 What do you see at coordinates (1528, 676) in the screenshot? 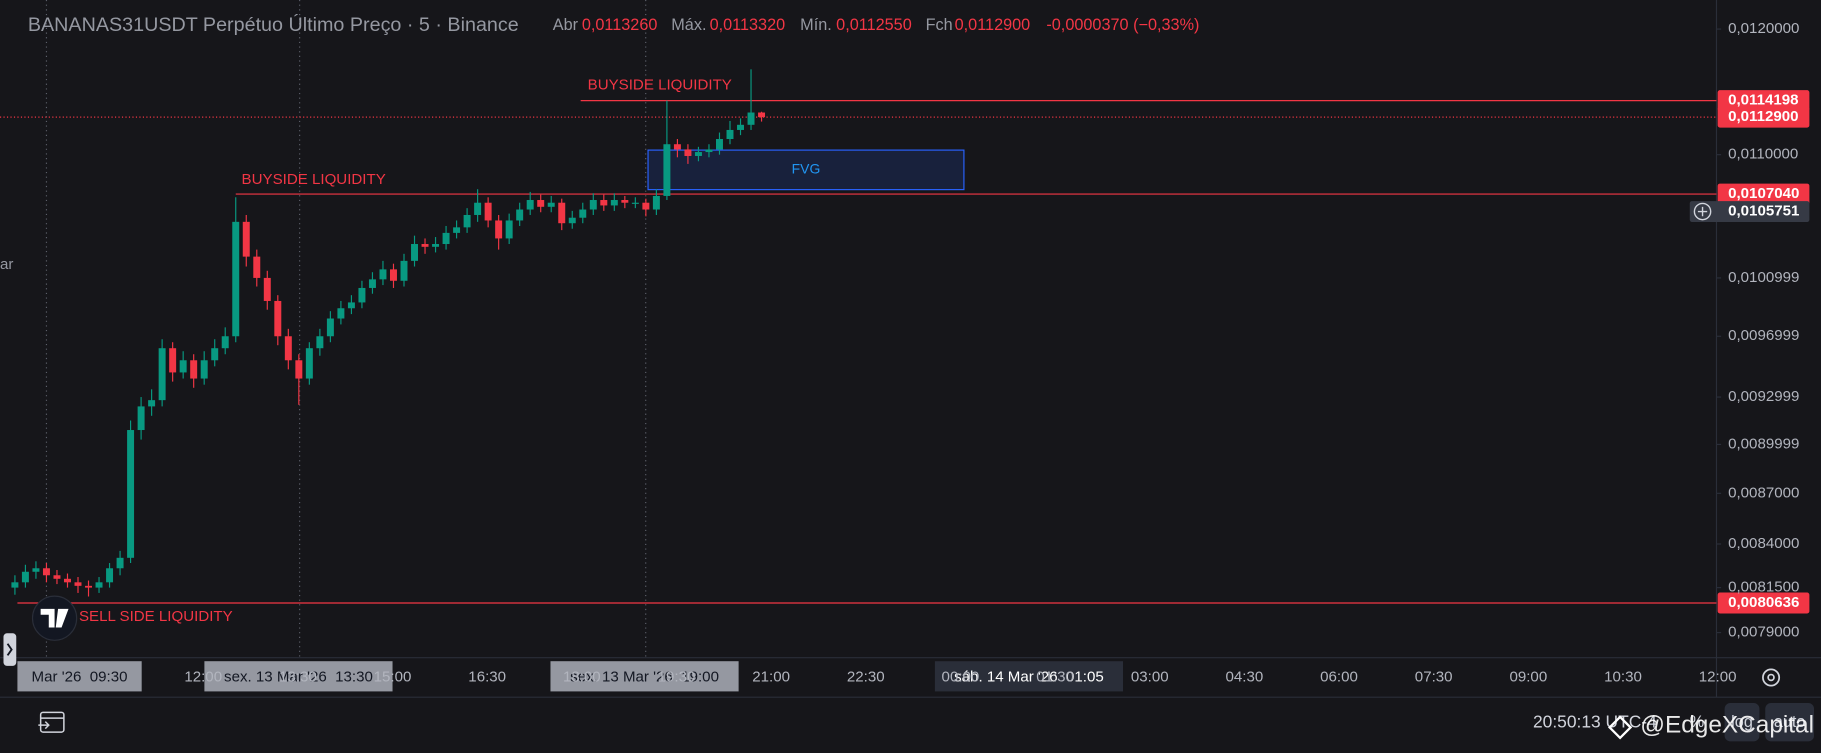
I see `x-tick-label: 09:00` at bounding box center [1528, 676].